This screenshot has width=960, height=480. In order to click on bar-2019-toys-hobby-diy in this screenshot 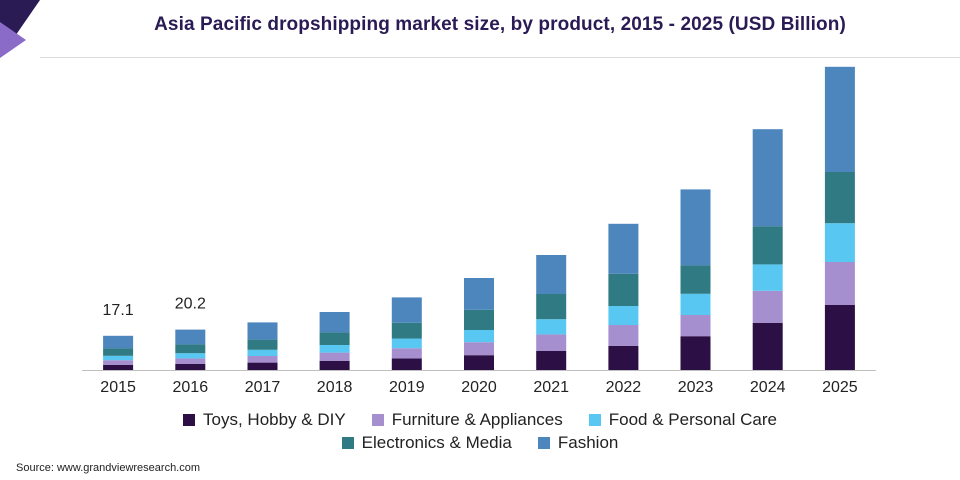, I will do `click(406, 364)`.